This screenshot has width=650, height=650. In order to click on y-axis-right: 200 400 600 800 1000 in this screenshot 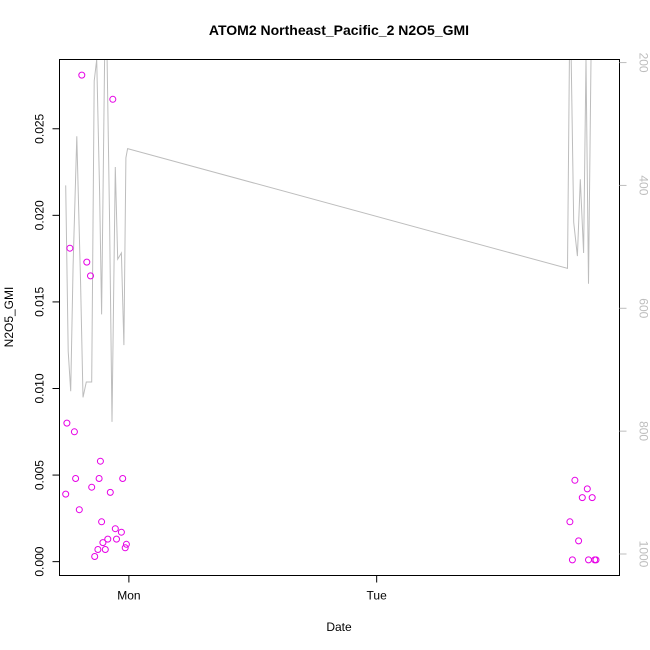, I will do `click(634, 310)`.